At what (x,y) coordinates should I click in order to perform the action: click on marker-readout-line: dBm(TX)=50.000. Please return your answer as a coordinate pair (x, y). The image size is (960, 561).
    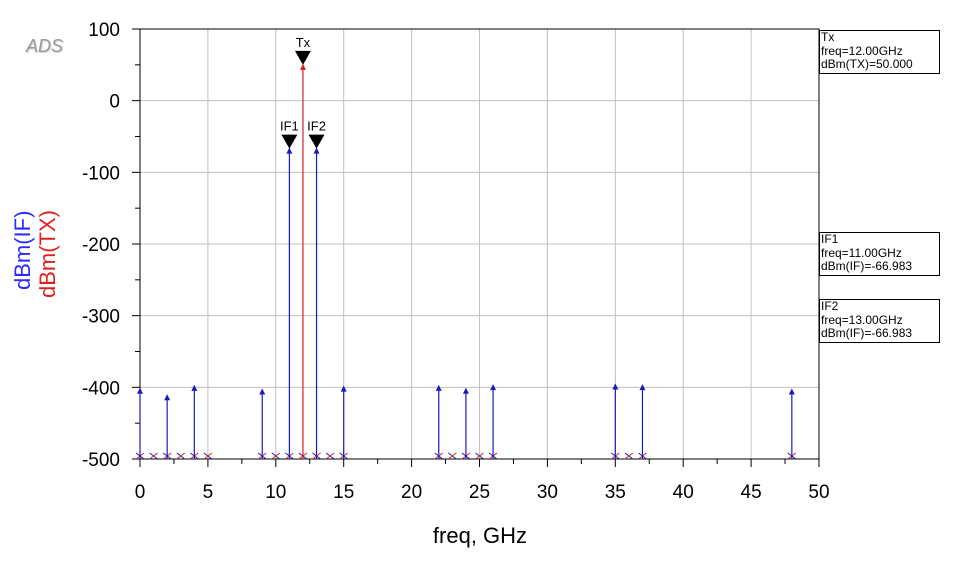
    Looking at the image, I should click on (867, 64).